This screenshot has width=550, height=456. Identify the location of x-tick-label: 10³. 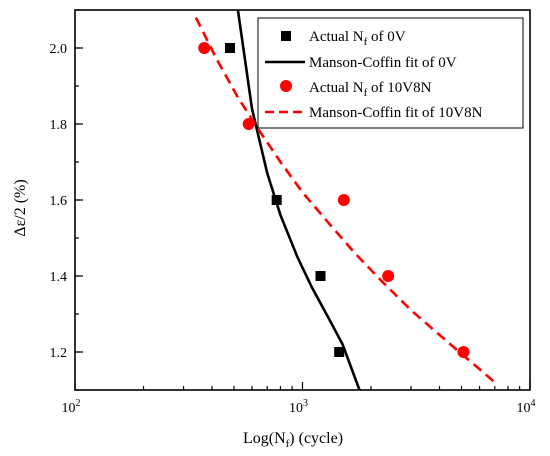
(298, 407).